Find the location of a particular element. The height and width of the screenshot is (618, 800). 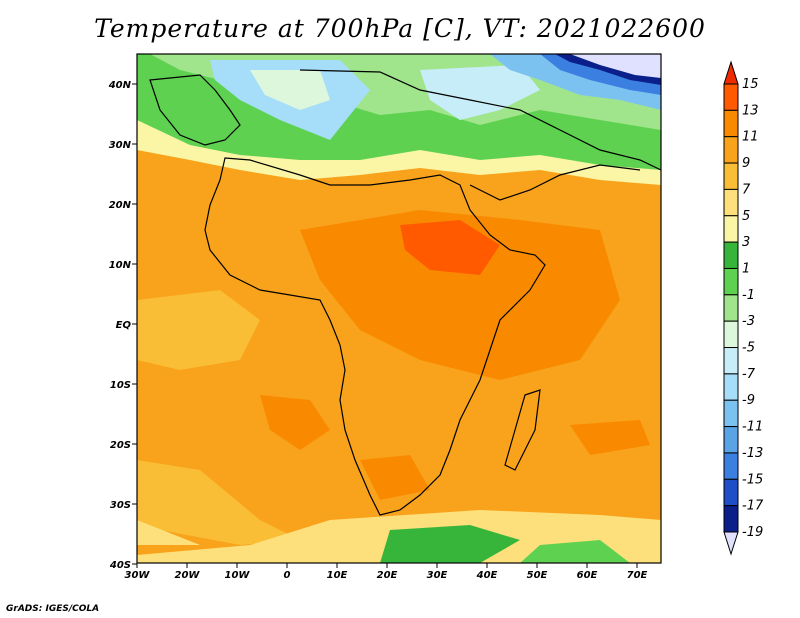

lat-tick-label: 10S is located at coordinates (120, 385).